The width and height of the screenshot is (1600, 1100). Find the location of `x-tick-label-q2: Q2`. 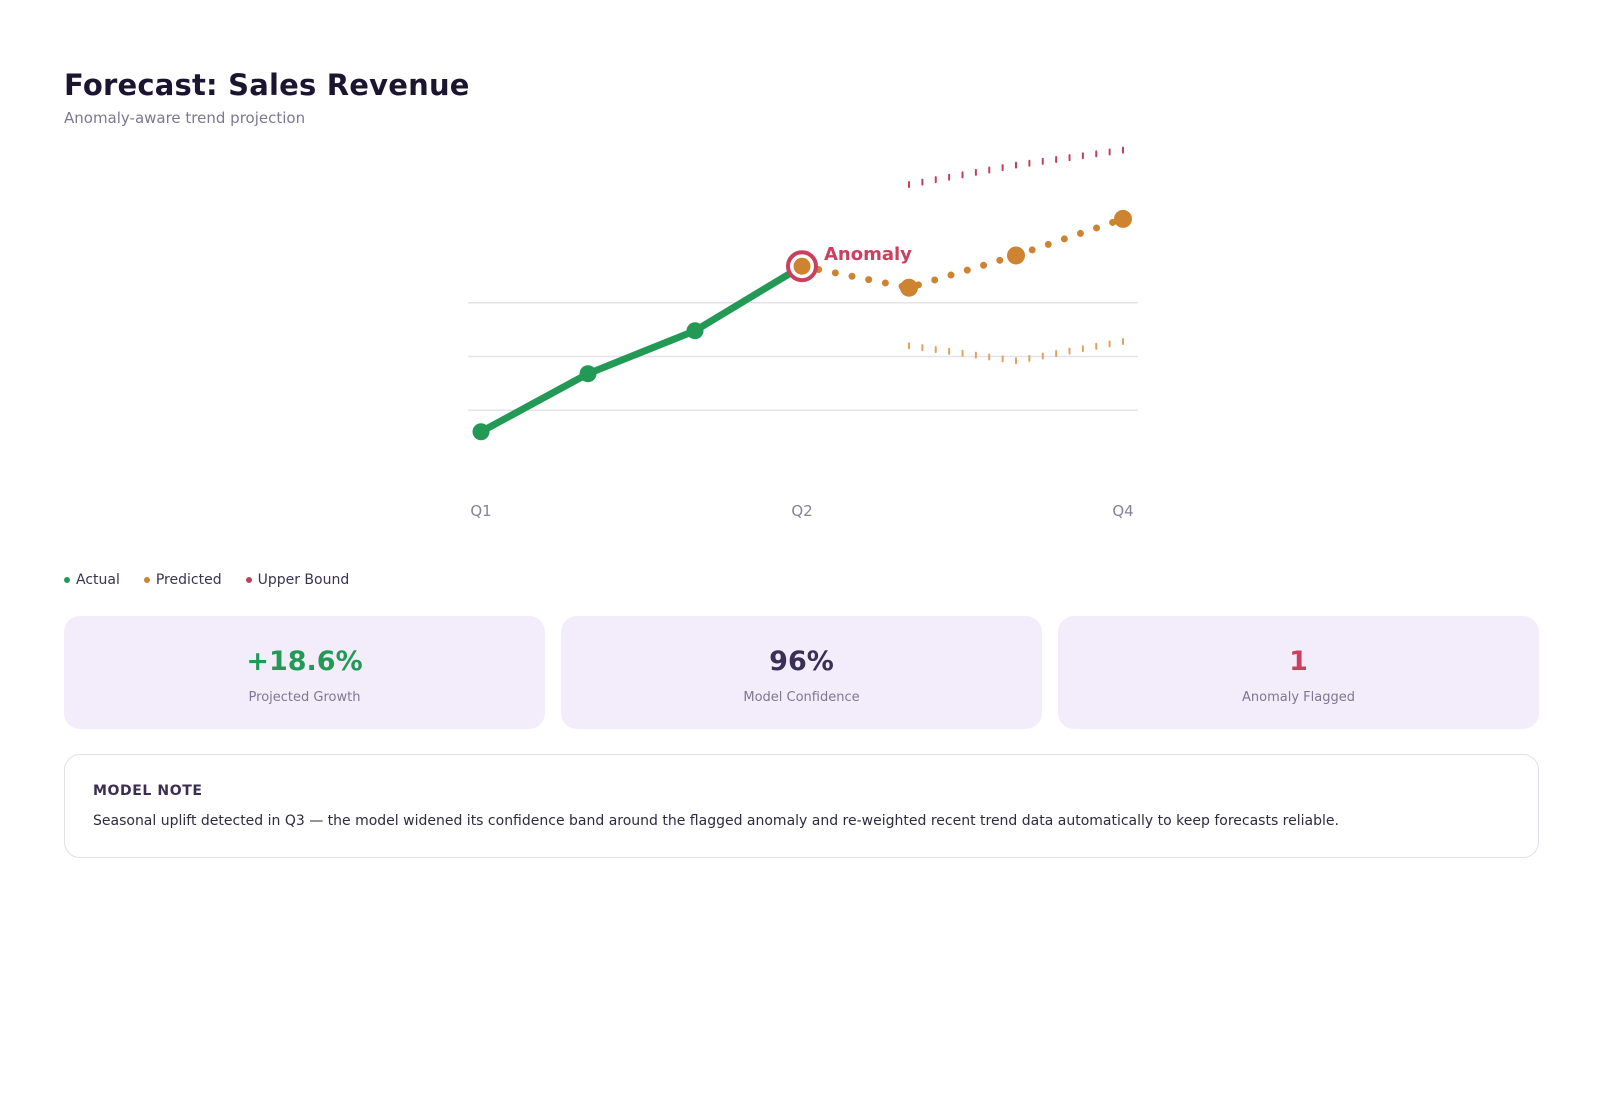

x-tick-label-q2: Q2 is located at coordinates (801, 511).